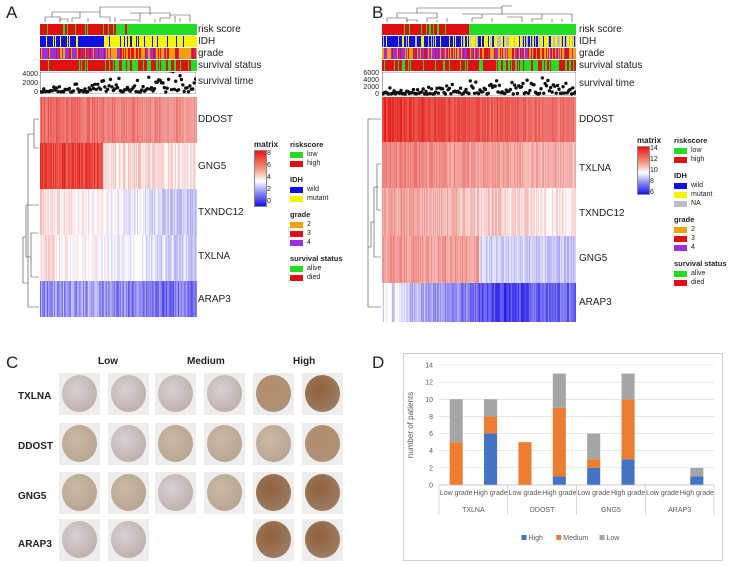 The image size is (730, 566). Describe the element at coordinates (479, 65) in the screenshot. I see `panel-b-survival-status-track` at that location.